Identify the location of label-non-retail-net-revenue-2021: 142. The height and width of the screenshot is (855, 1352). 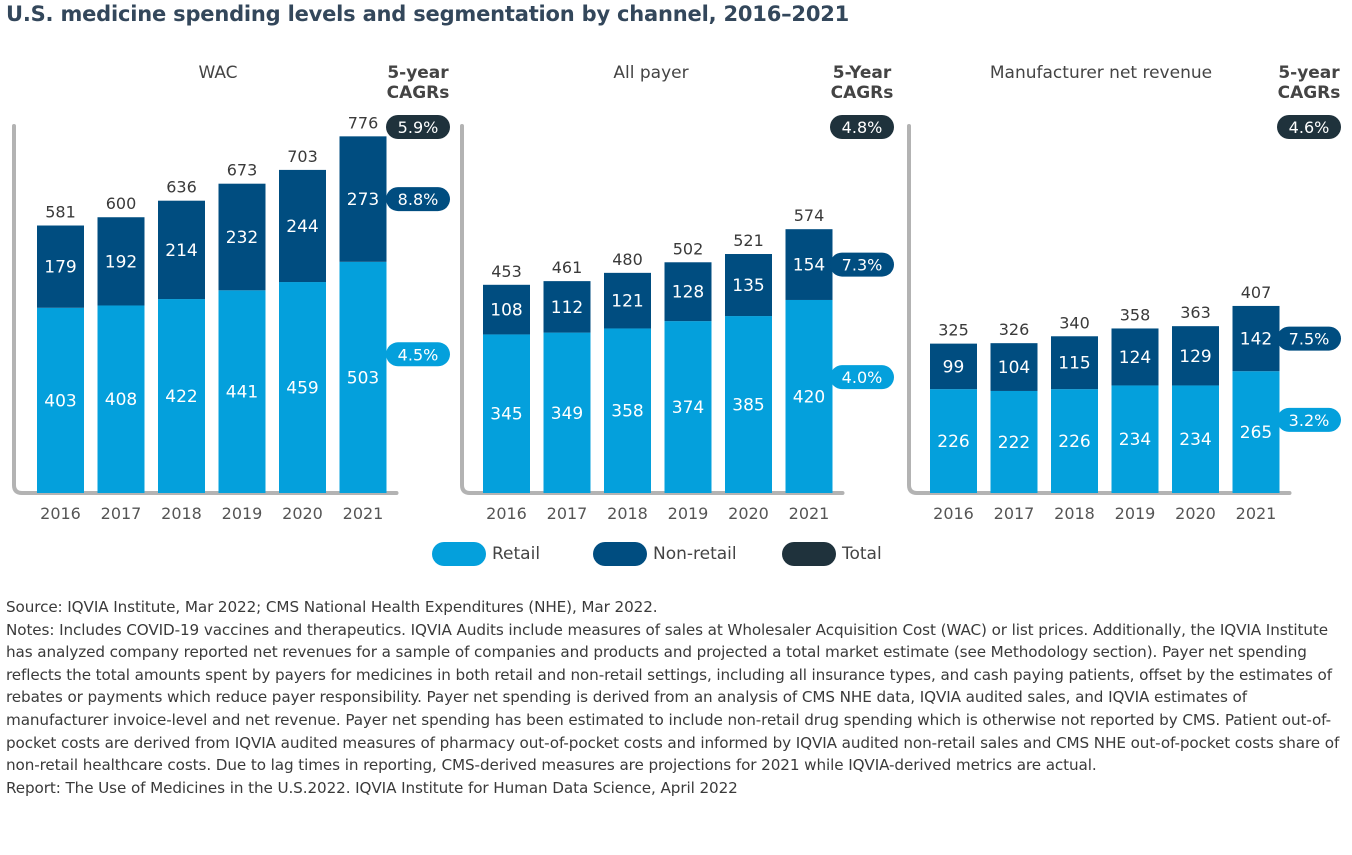
(1256, 340).